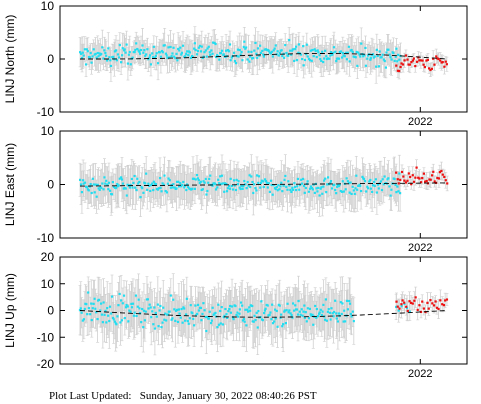  What do you see at coordinates (50, 59) in the screenshot?
I see `y-tick-label: 0` at bounding box center [50, 59].